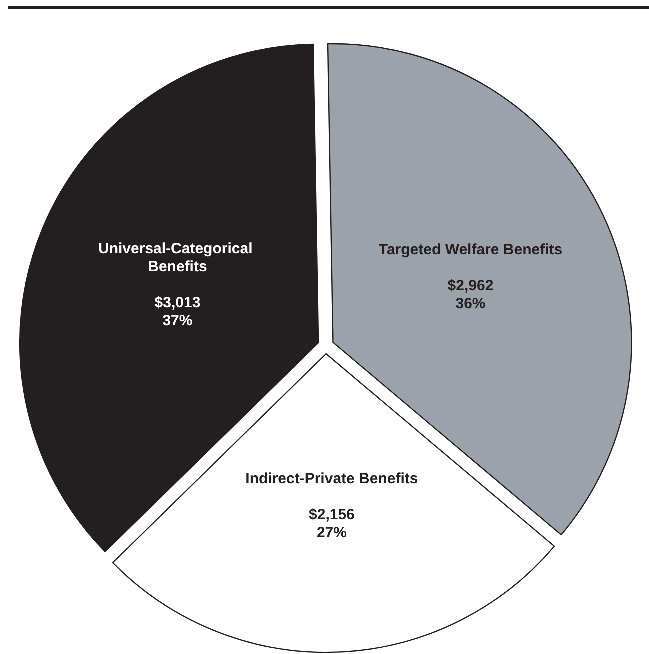 The height and width of the screenshot is (654, 649). I want to click on slice-label: Indirect-Private Benefits, so click(332, 479).